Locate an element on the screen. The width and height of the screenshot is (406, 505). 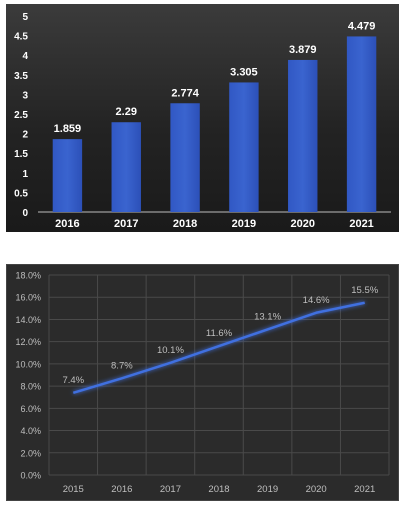
line-x-tick-label: 2020 is located at coordinates (316, 489).